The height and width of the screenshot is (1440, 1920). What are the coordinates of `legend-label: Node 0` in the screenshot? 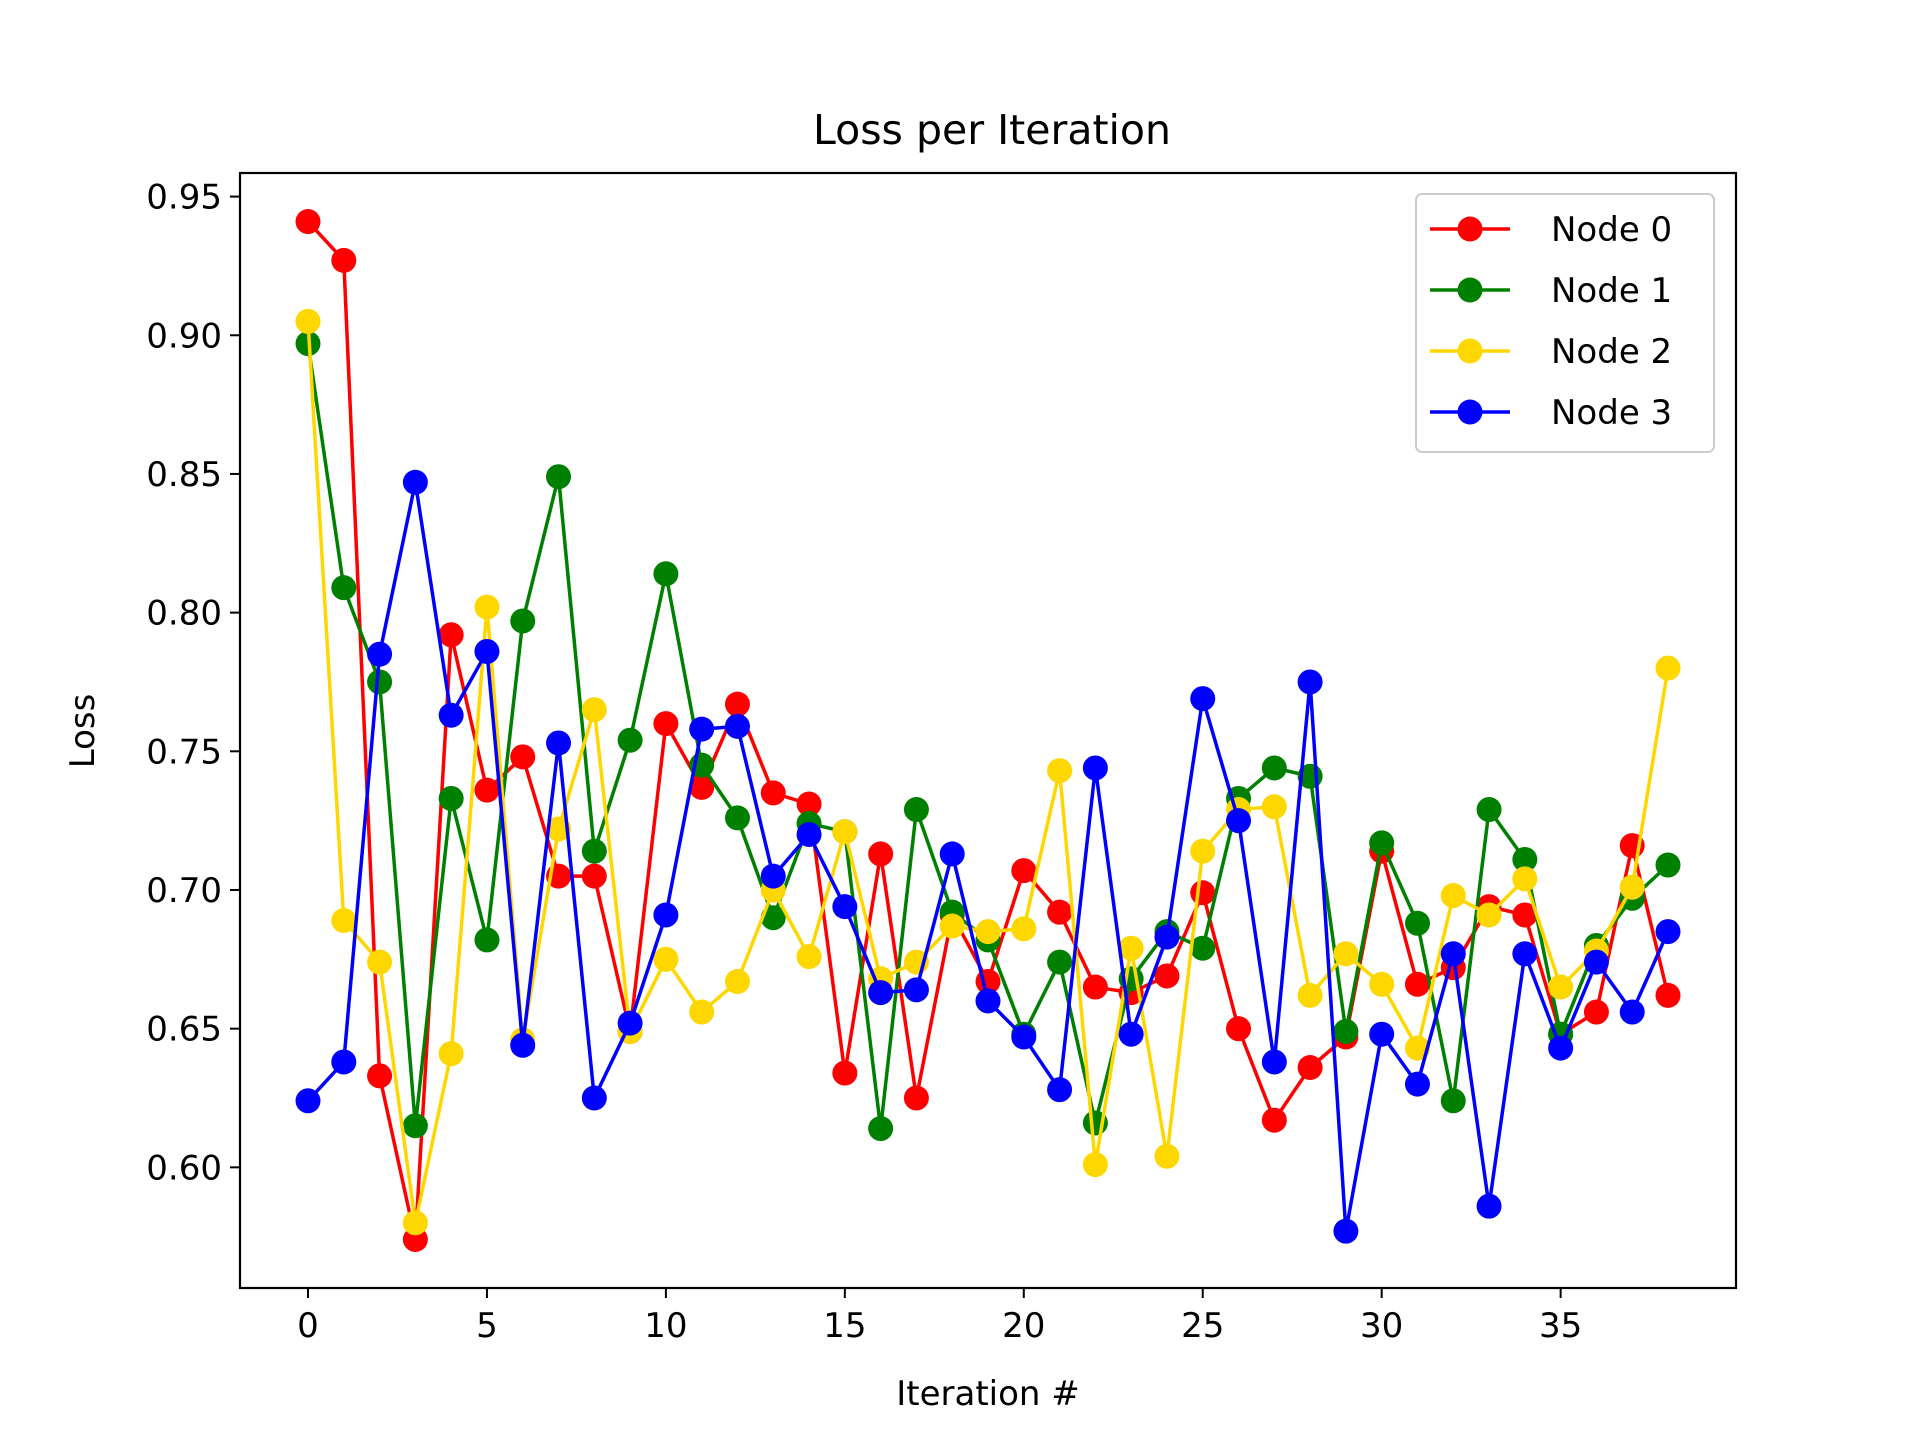 It's located at (1611, 230).